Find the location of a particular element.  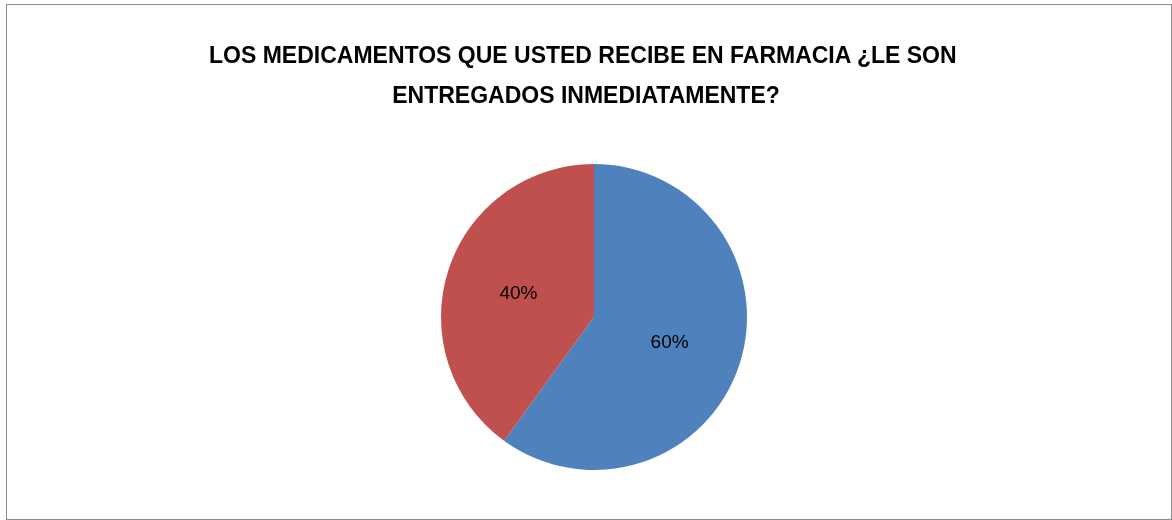

data-label: 40% is located at coordinates (518, 292).